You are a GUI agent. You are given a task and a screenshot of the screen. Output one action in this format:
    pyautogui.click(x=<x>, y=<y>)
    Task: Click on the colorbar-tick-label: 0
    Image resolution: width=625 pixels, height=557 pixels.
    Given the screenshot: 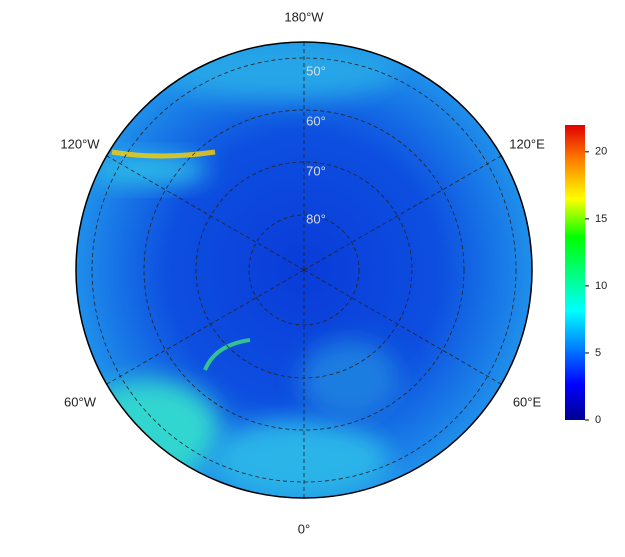 What is the action you would take?
    pyautogui.click(x=598, y=420)
    